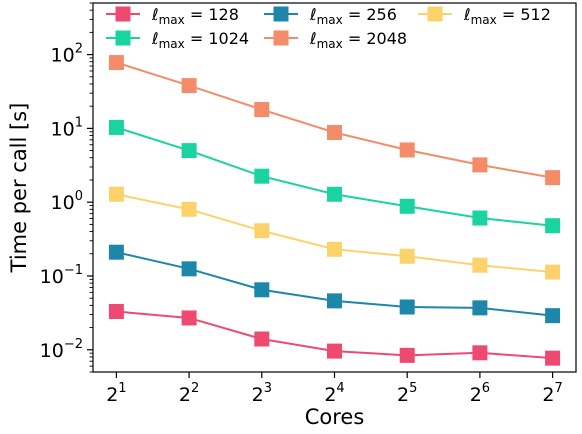 This screenshot has height=434, width=582. What do you see at coordinates (200, 40) in the screenshot?
I see `legend-label: ℓmax = 1024` at bounding box center [200, 40].